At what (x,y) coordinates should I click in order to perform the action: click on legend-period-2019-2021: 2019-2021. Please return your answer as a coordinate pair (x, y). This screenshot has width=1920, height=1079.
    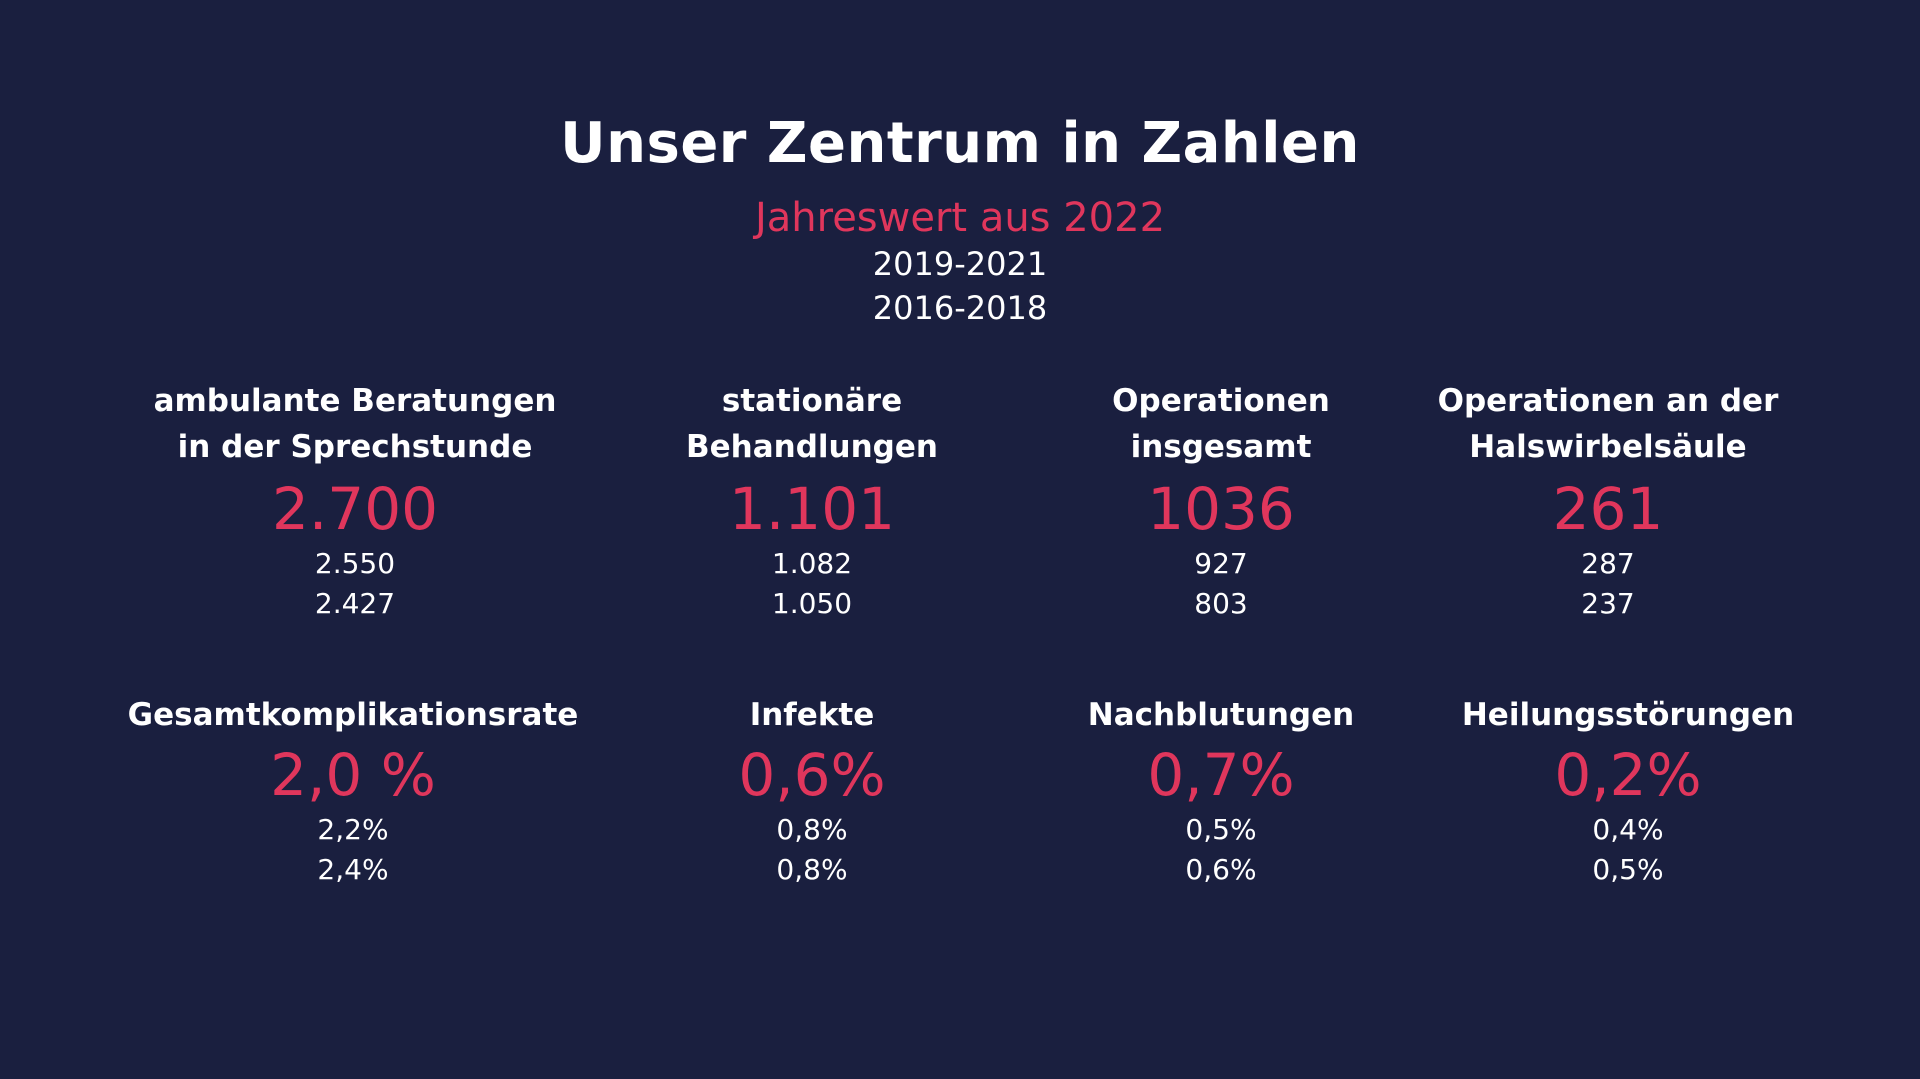
    Looking at the image, I should click on (960, 264).